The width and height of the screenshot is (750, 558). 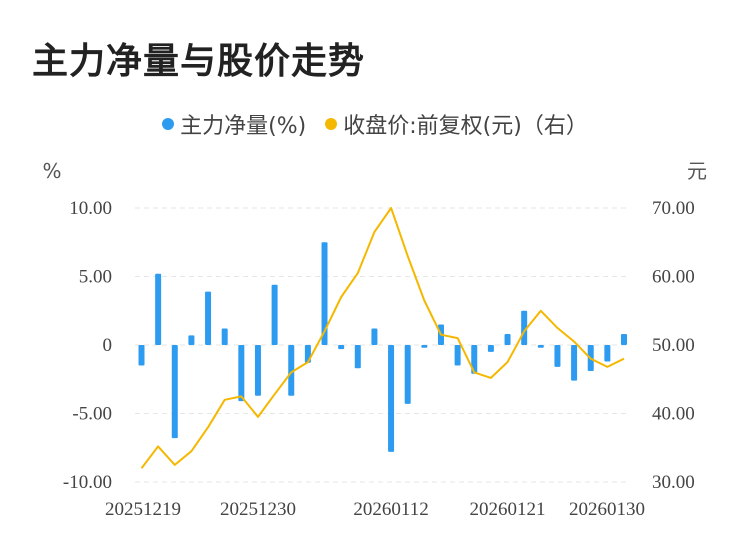 What do you see at coordinates (673, 277) in the screenshot?
I see `right-tick-label: 60.00` at bounding box center [673, 277].